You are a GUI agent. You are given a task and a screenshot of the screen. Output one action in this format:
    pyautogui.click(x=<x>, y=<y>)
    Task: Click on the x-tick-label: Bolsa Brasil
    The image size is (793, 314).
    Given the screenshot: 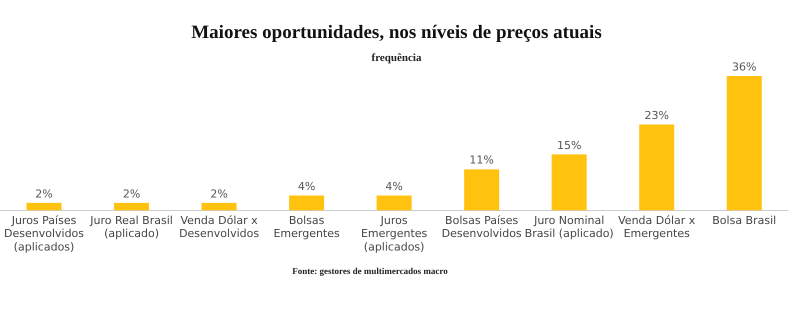 What is the action you would take?
    pyautogui.click(x=744, y=220)
    